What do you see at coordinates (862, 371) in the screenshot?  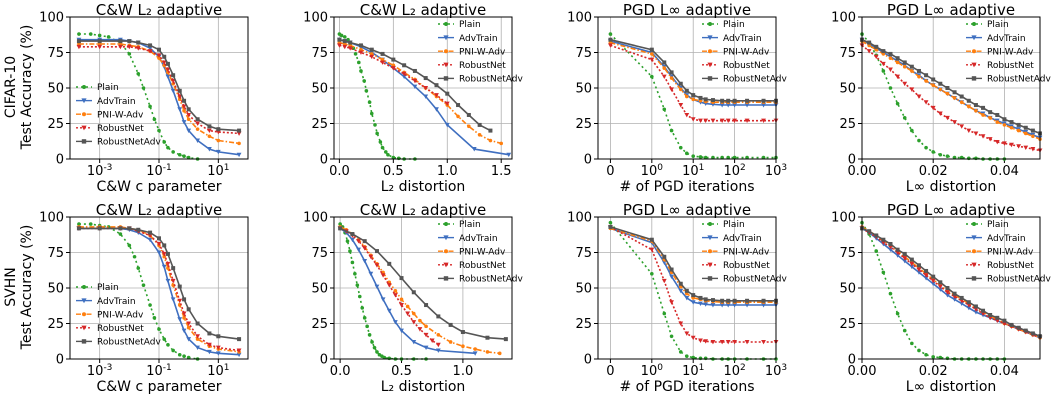 I see `x-tick-label: 0.00` at bounding box center [862, 371].